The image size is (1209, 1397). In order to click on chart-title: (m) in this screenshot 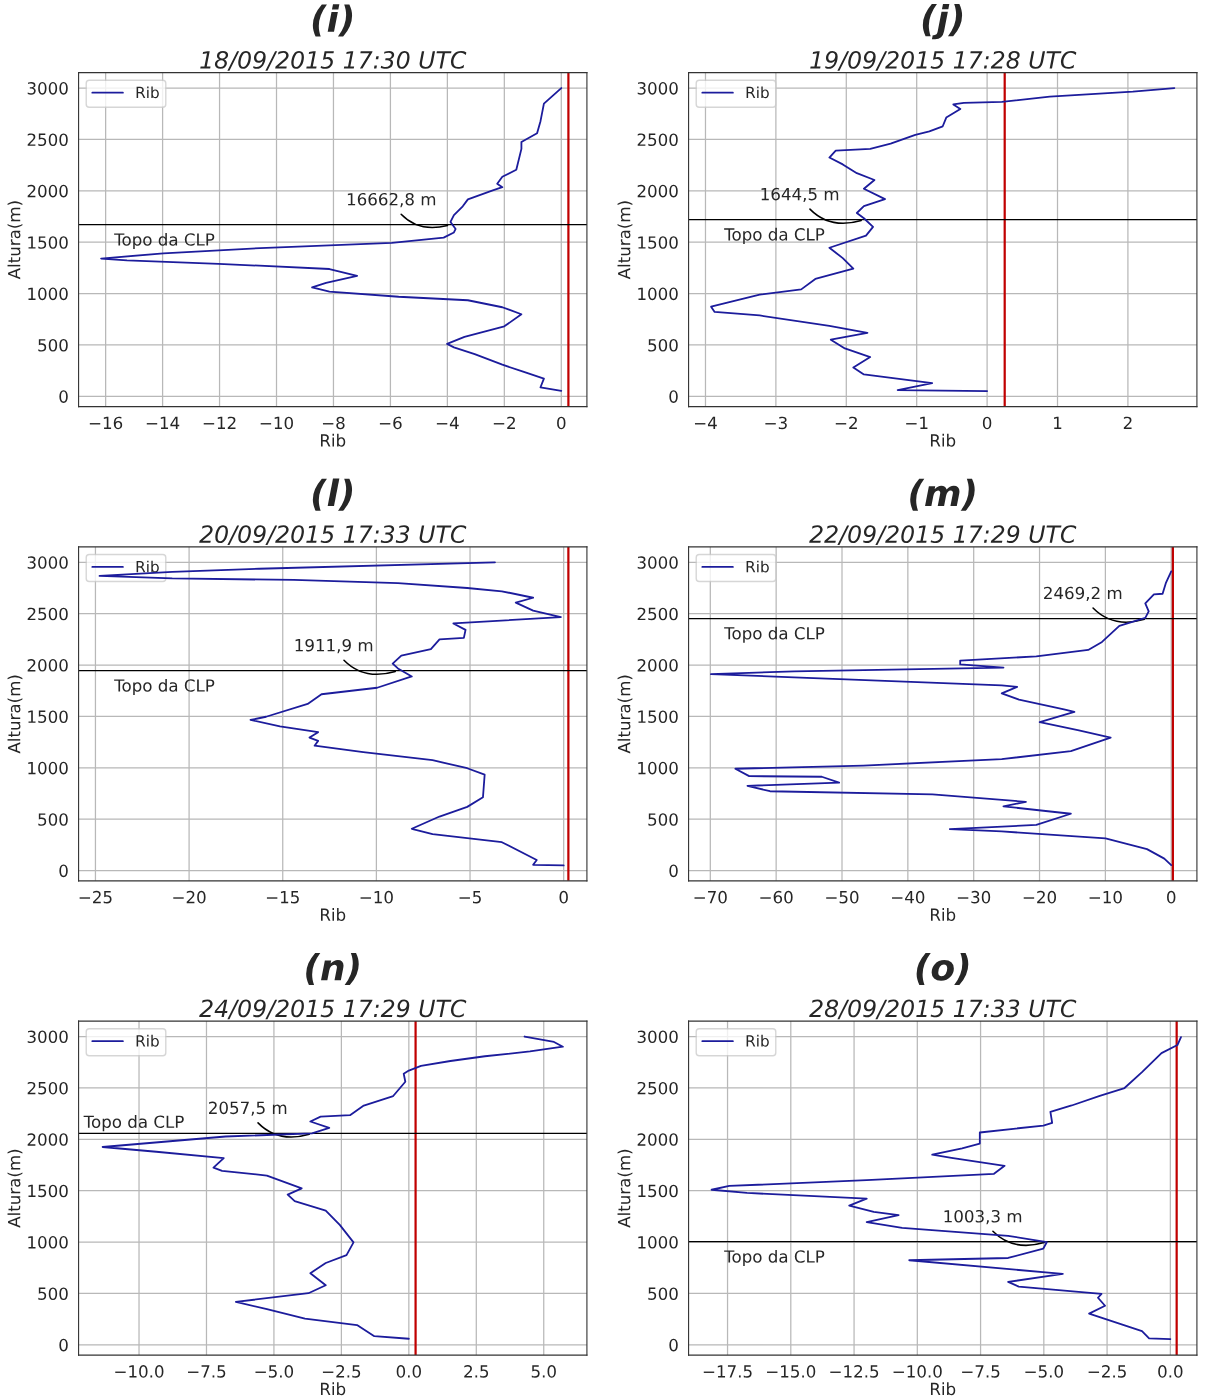, I will do `click(942, 494)`.